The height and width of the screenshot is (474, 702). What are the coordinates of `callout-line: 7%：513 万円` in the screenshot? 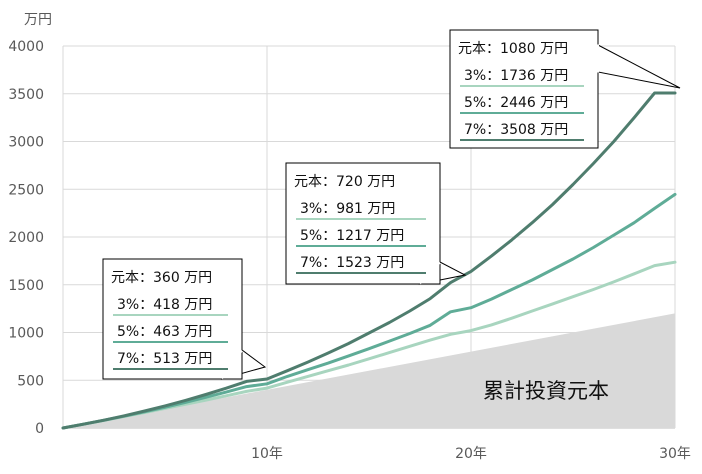 It's located at (164, 359).